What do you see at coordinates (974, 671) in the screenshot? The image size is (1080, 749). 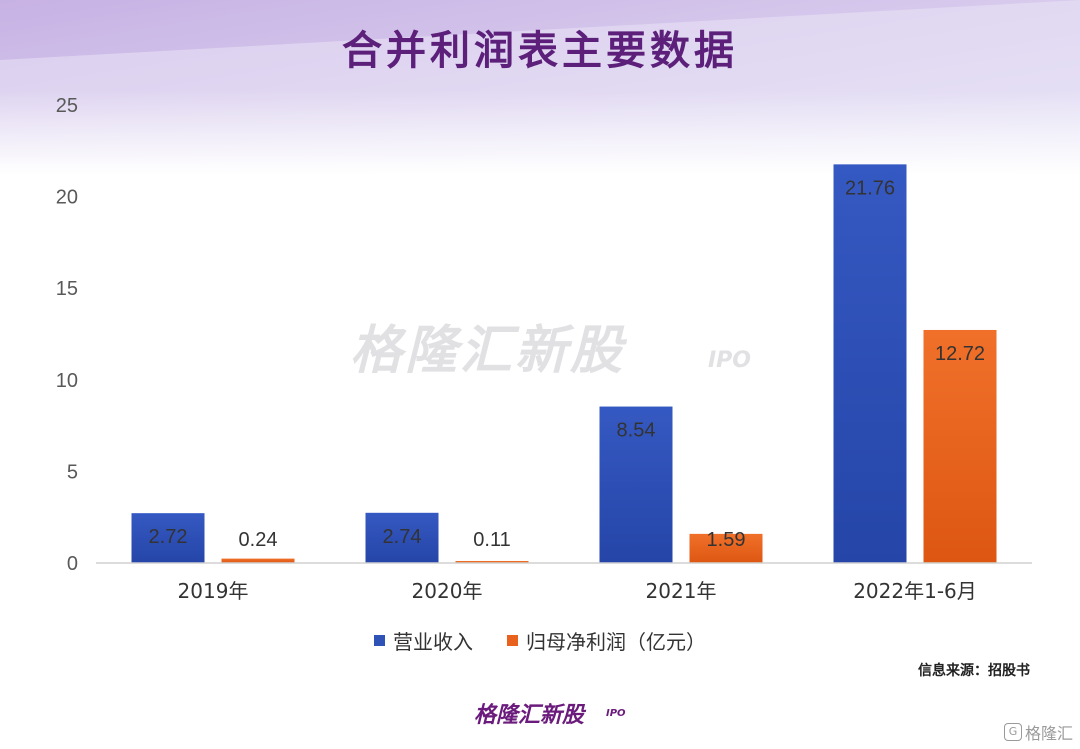 I see `source-note: 信息来源：招股书` at bounding box center [974, 671].